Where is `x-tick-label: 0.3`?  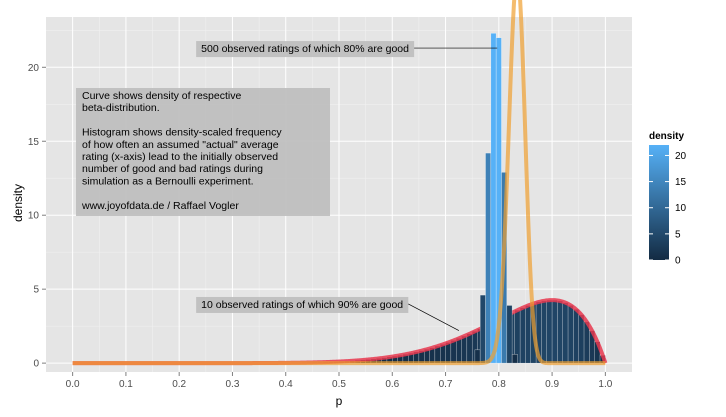
x-tick-label: 0.3 is located at coordinates (233, 384).